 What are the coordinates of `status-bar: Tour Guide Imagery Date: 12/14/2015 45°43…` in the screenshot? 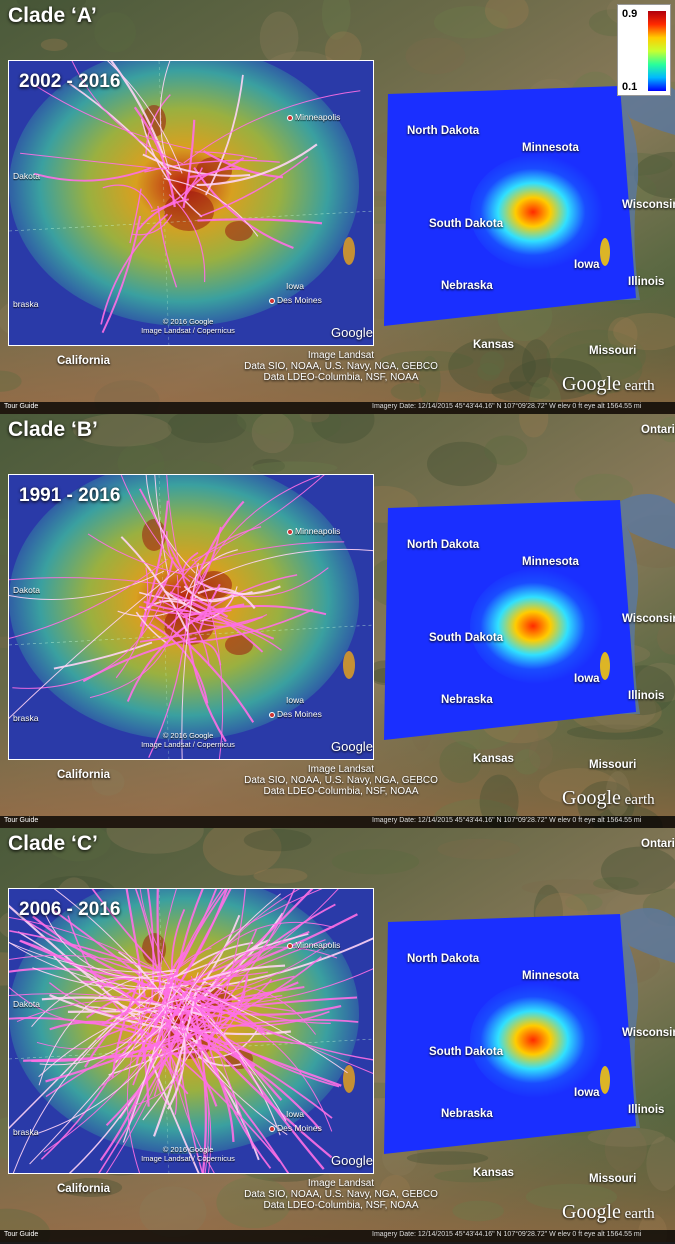 It's located at (337, 822).